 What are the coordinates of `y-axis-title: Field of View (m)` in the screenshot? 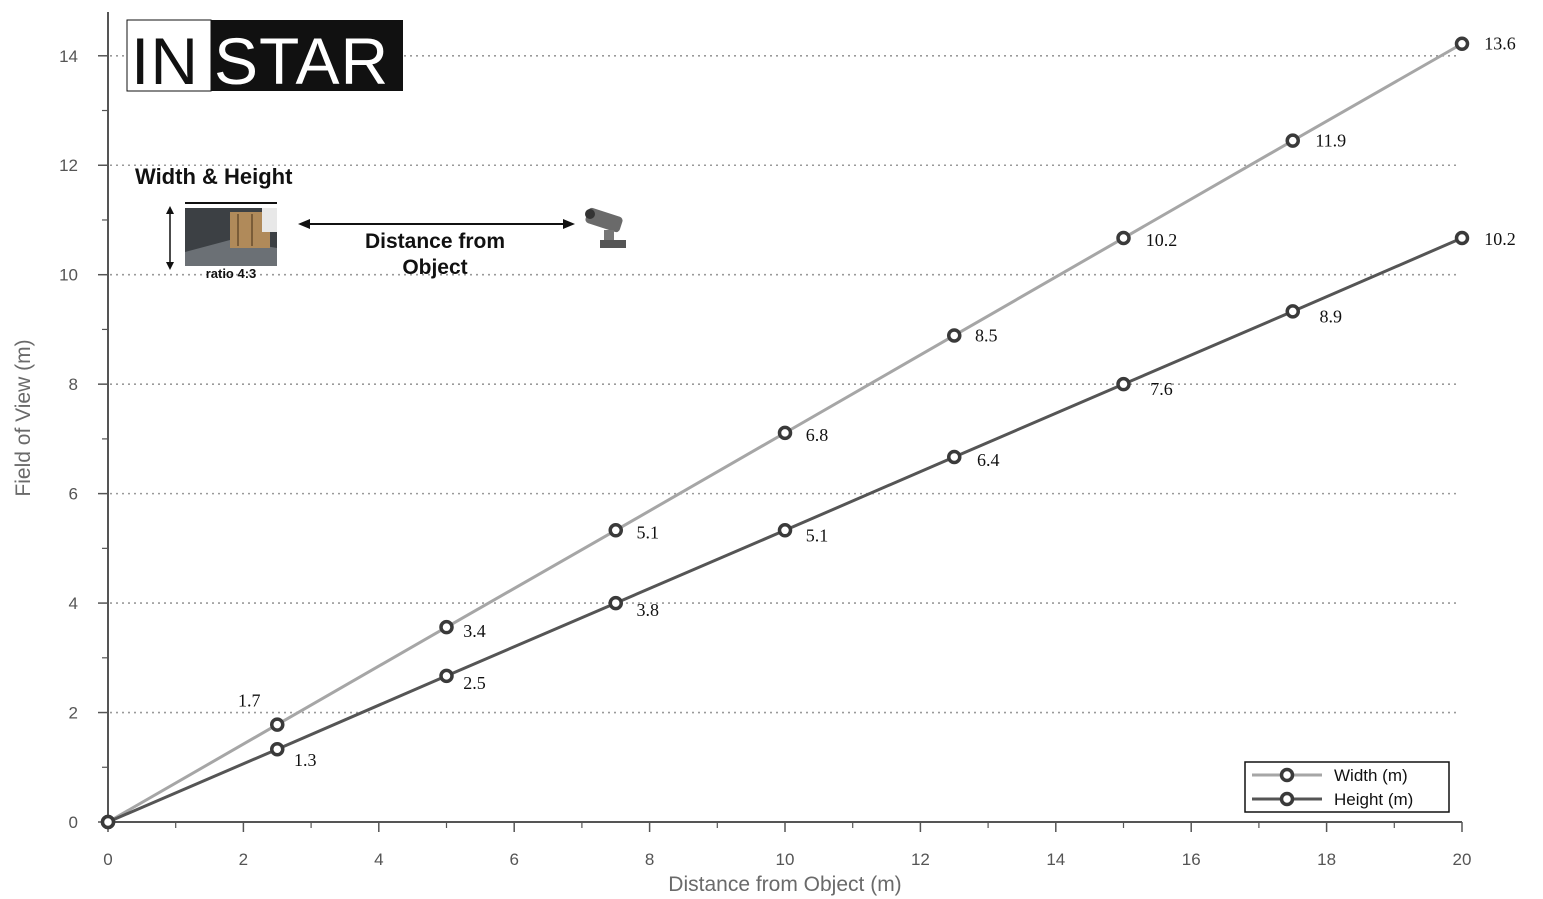 It's located at (23, 417).